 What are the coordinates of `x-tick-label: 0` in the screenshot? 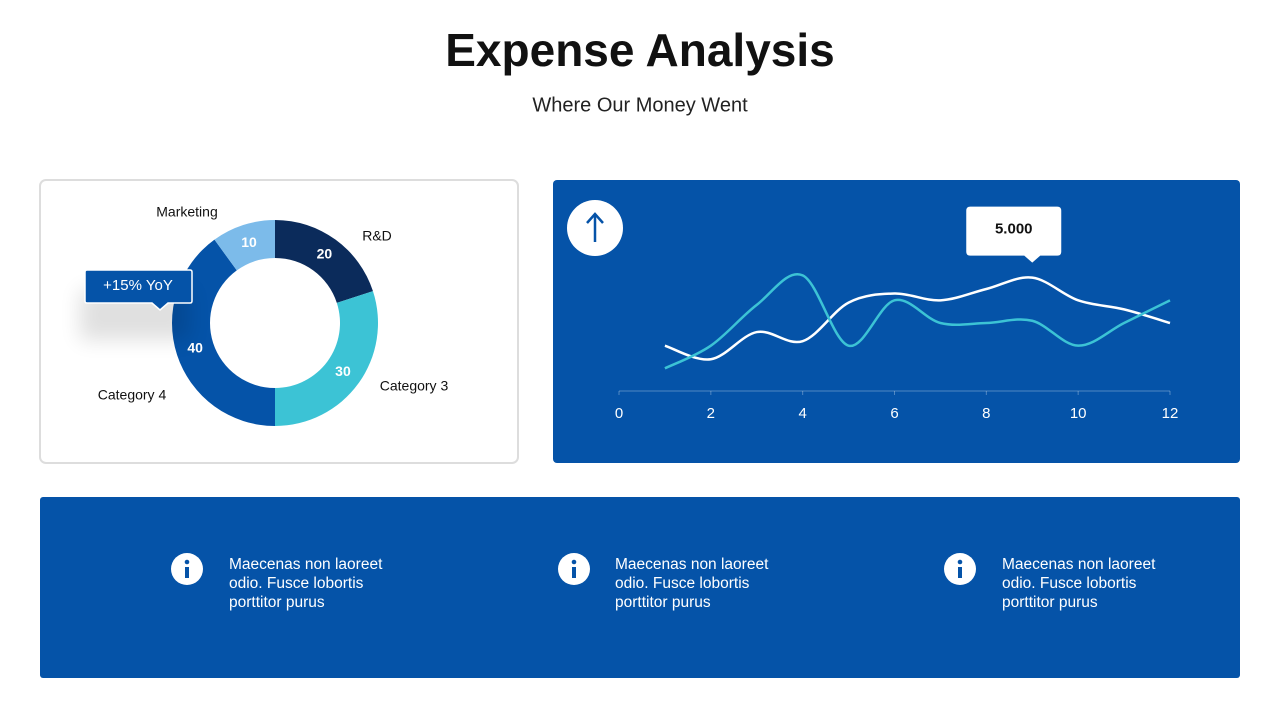 It's located at (619, 413).